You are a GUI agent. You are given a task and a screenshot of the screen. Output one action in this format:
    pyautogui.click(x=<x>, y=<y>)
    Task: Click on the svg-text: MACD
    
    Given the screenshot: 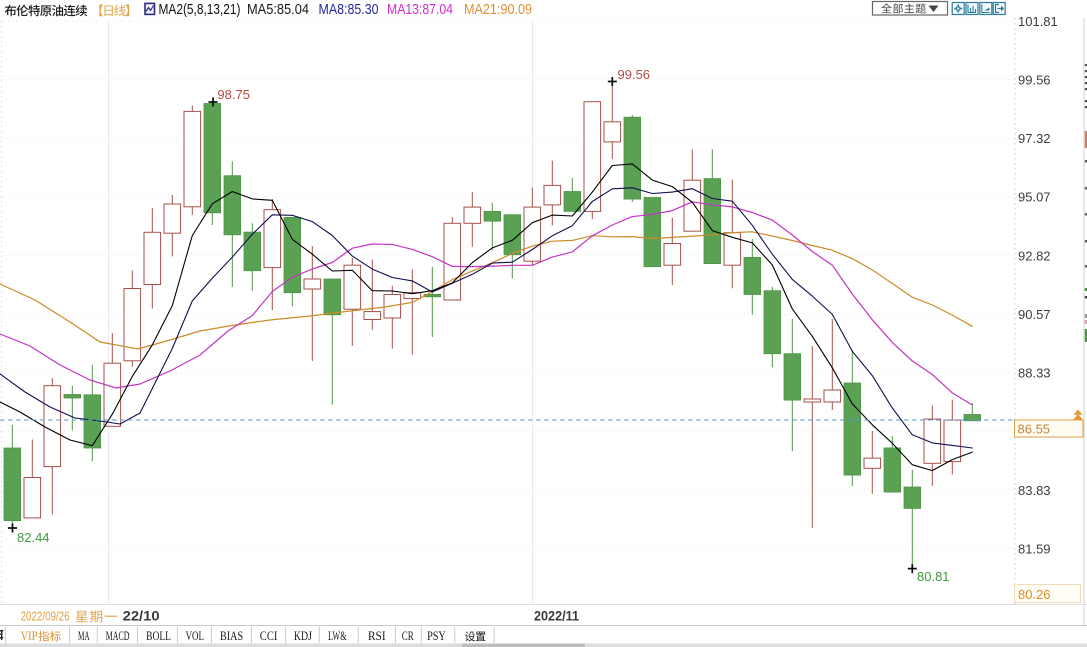 What is the action you would take?
    pyautogui.click(x=118, y=636)
    